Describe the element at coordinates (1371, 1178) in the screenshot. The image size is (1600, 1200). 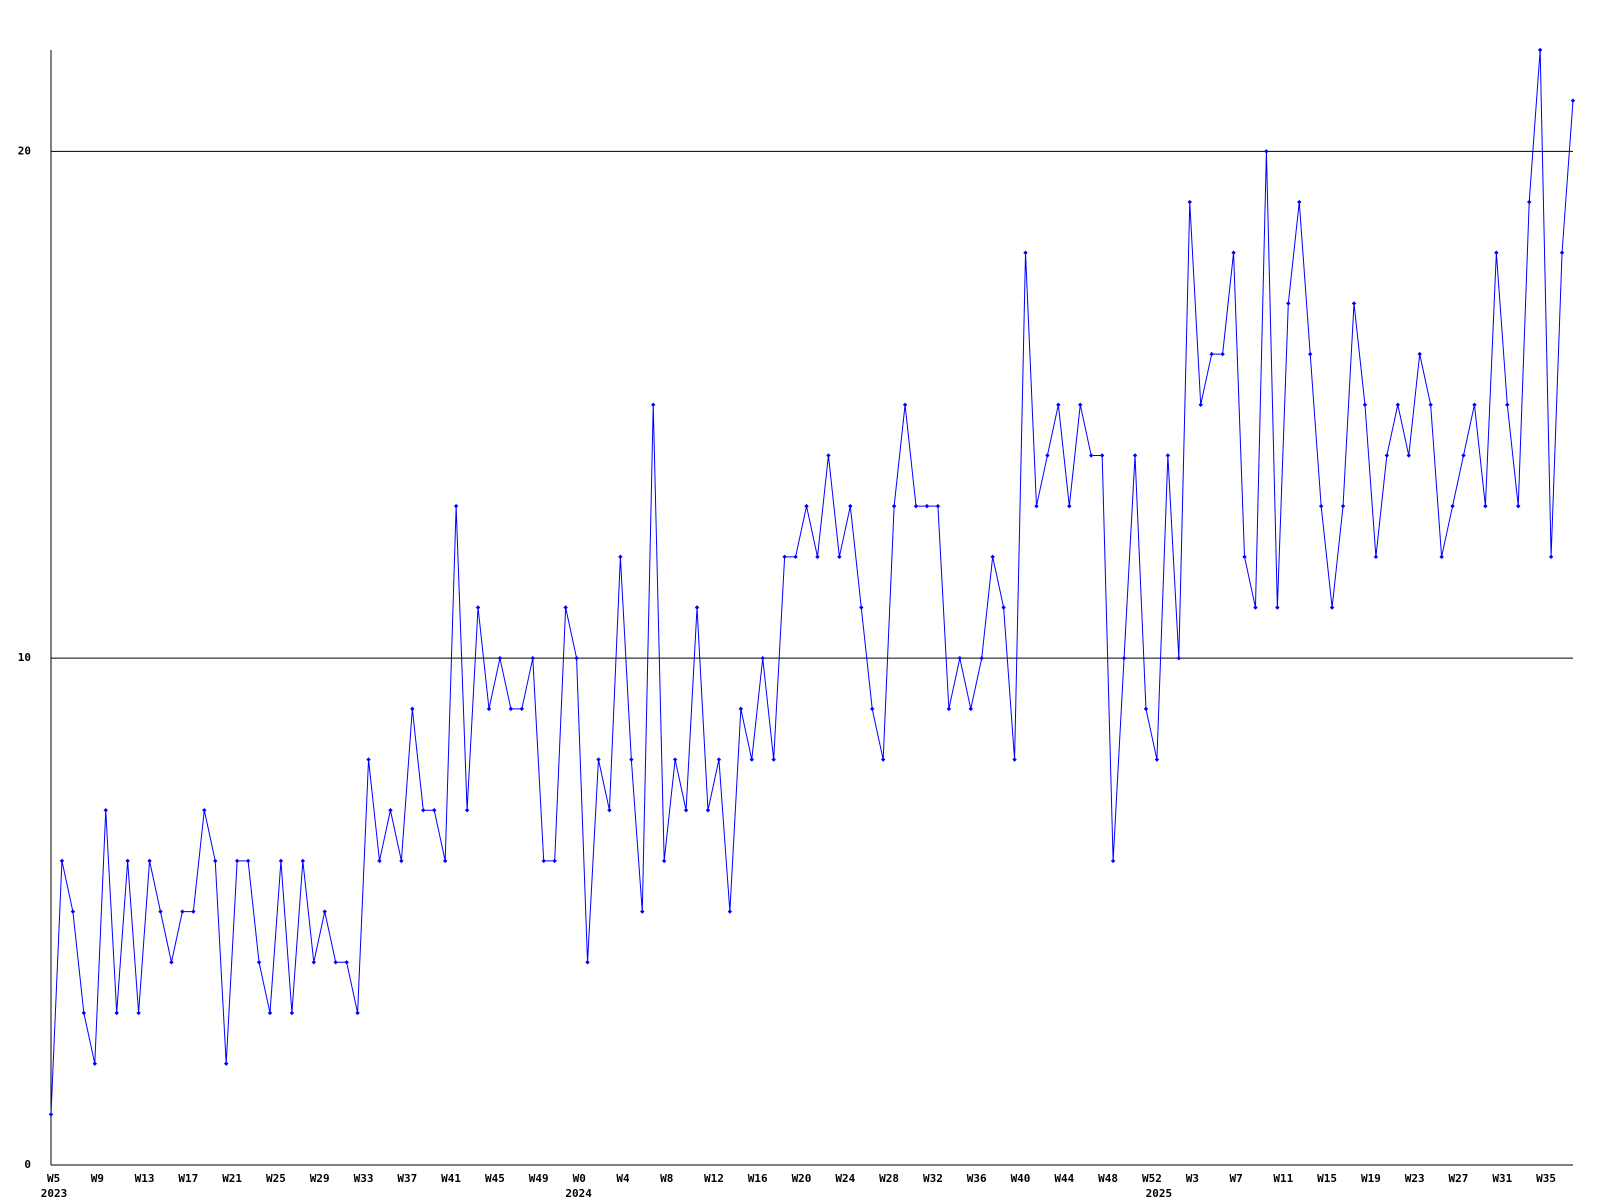
I see `x-tick-label: W19` at that location.